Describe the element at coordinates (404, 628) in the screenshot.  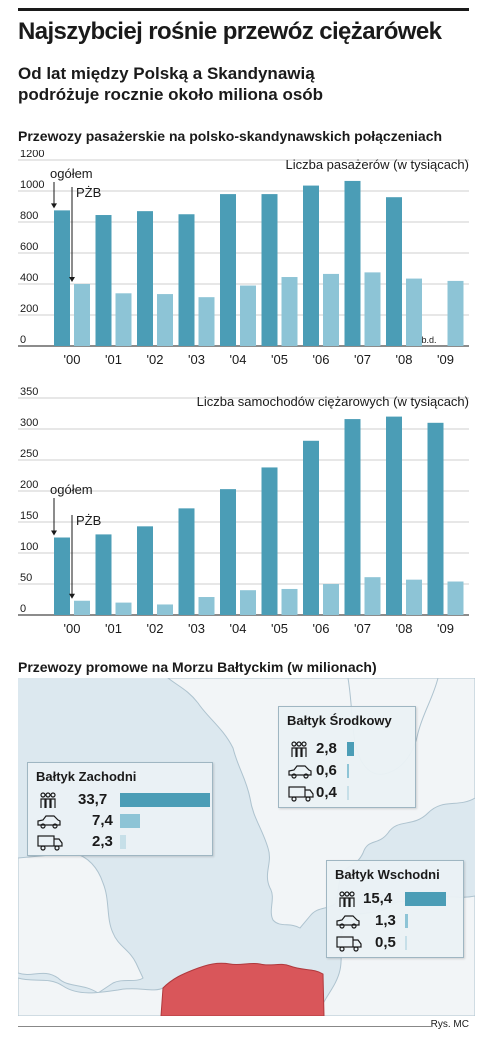
I see `x-tick-label: '08` at that location.